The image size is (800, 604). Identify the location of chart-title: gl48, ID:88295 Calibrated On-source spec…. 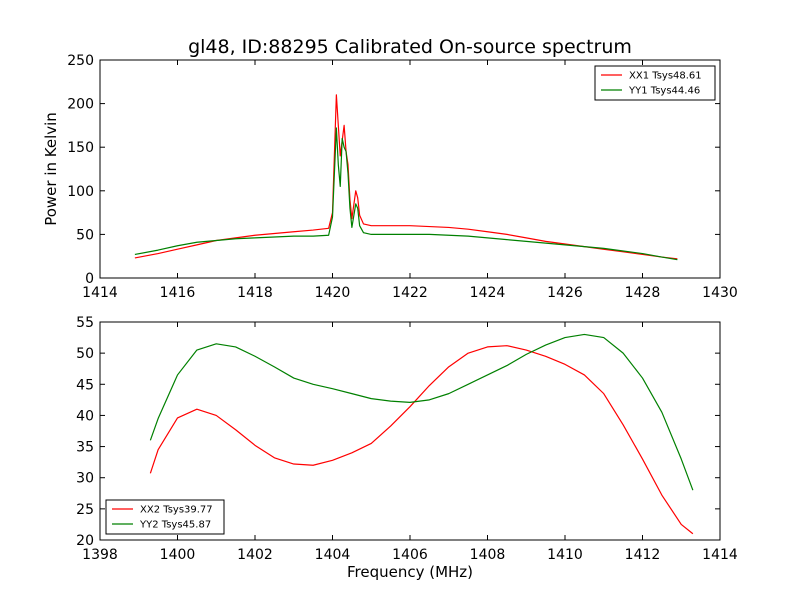
(410, 47).